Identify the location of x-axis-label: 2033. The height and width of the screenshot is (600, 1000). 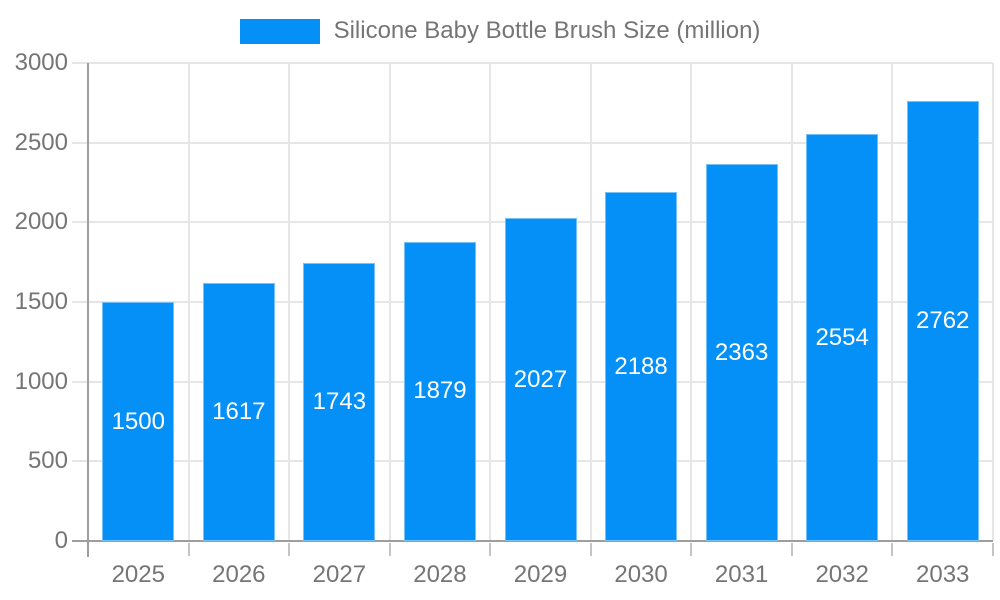
(943, 574).